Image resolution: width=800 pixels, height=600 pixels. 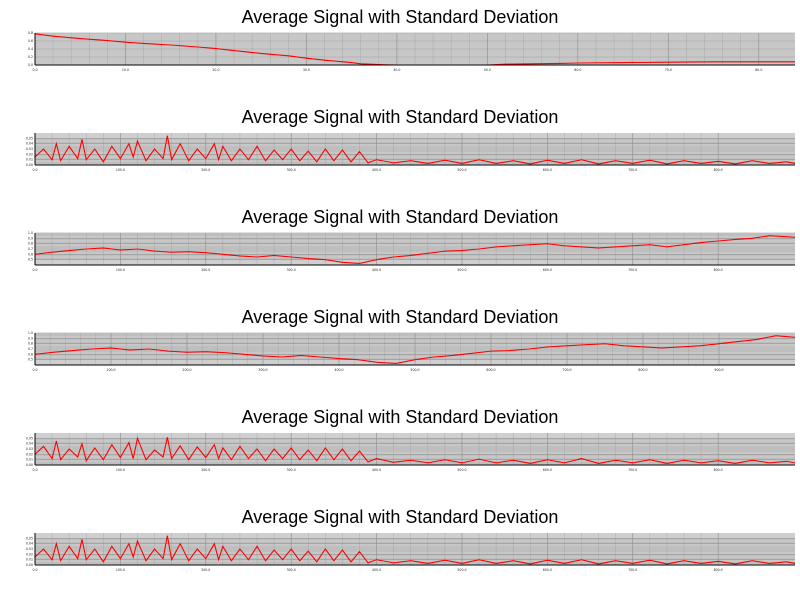 What do you see at coordinates (215, 70) in the screenshot?
I see `x-tick-label: 20.0` at bounding box center [215, 70].